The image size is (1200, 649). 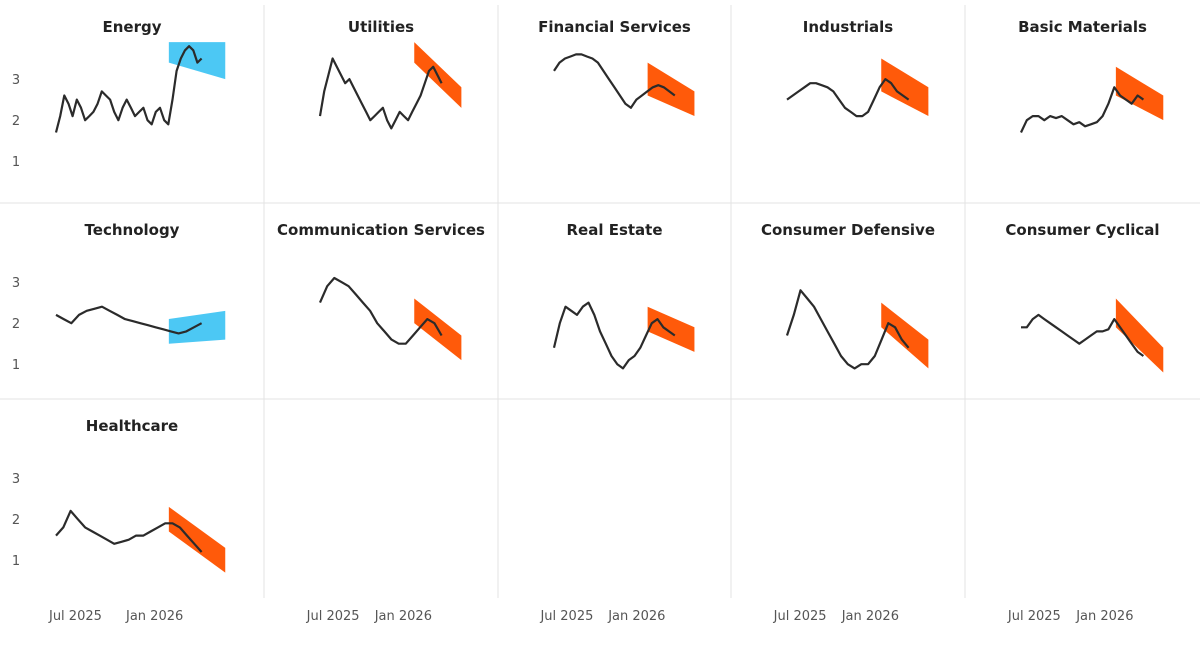 What do you see at coordinates (1082, 27) in the screenshot?
I see `panel-title: Basic Materials` at bounding box center [1082, 27].